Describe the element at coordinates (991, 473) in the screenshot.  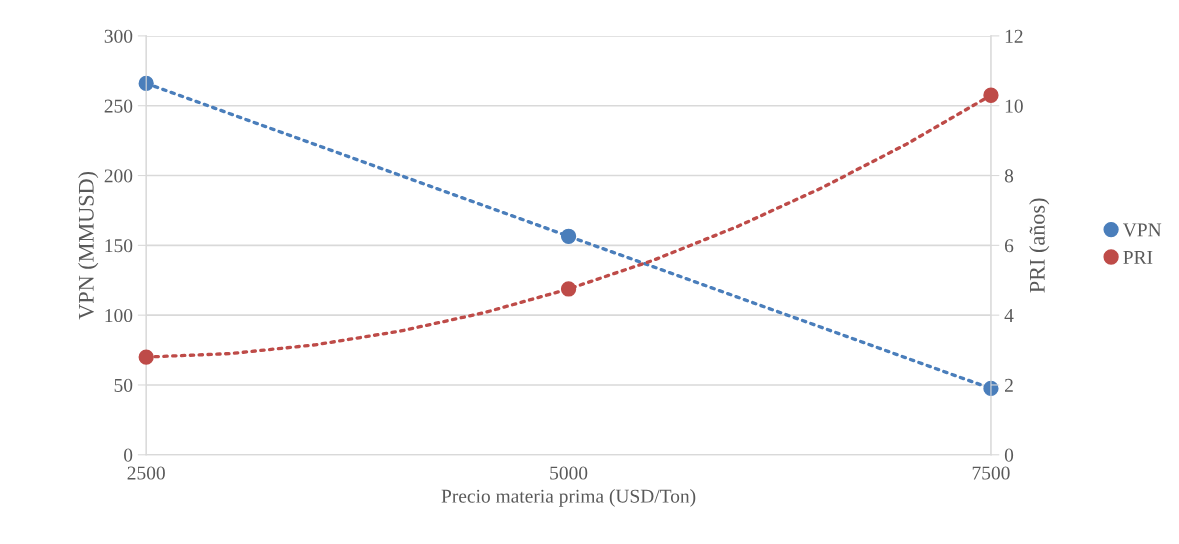
I see `x-tick-label: 7500` at that location.